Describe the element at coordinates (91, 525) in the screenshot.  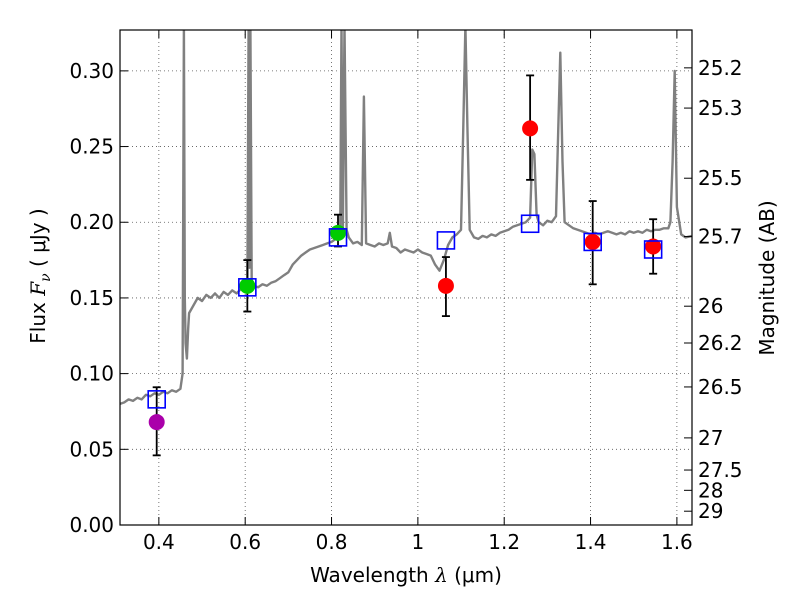
I see `y-tick-label: 0.00` at that location.